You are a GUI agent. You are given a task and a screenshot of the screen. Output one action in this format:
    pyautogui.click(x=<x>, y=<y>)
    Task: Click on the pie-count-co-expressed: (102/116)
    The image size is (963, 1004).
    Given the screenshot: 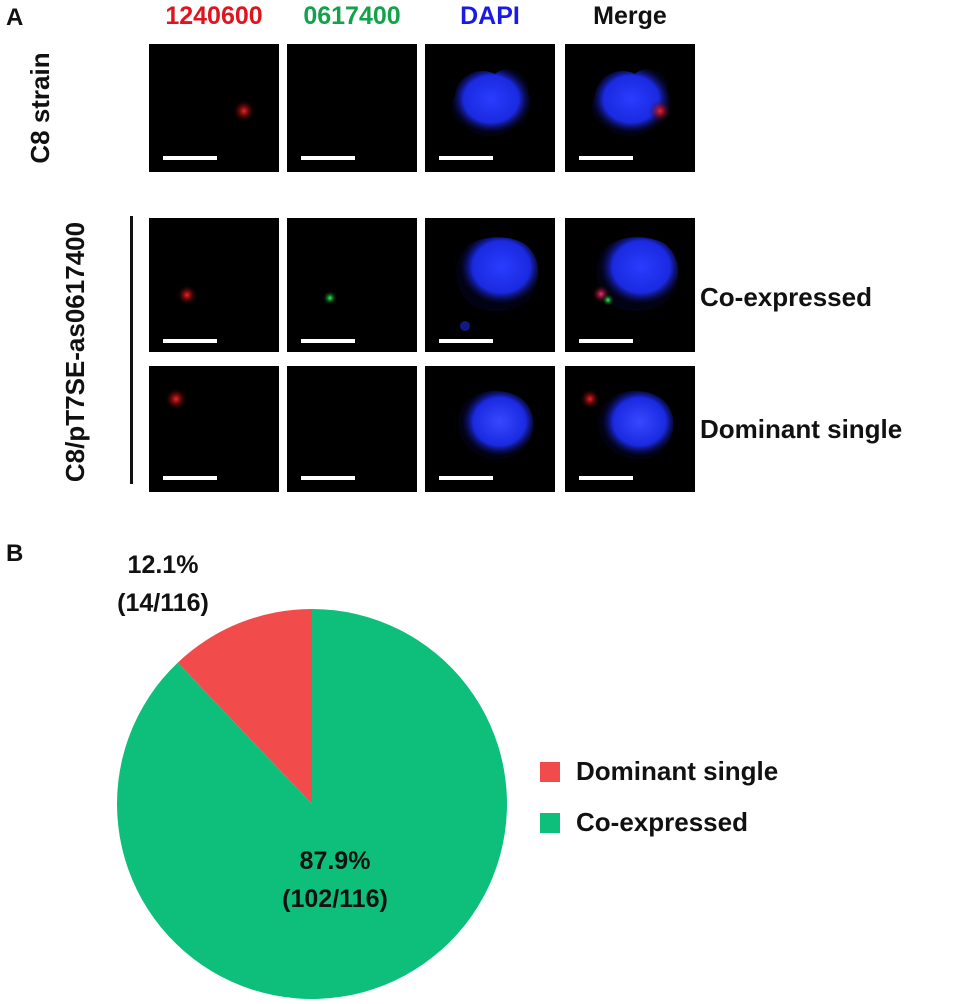 What is the action you would take?
    pyautogui.click(x=335, y=899)
    